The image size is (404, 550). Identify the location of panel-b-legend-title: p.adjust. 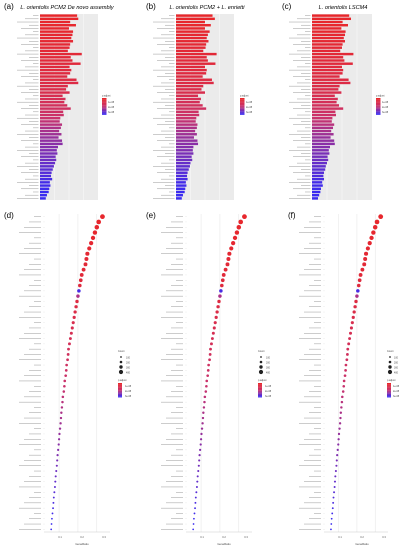
(244, 96).